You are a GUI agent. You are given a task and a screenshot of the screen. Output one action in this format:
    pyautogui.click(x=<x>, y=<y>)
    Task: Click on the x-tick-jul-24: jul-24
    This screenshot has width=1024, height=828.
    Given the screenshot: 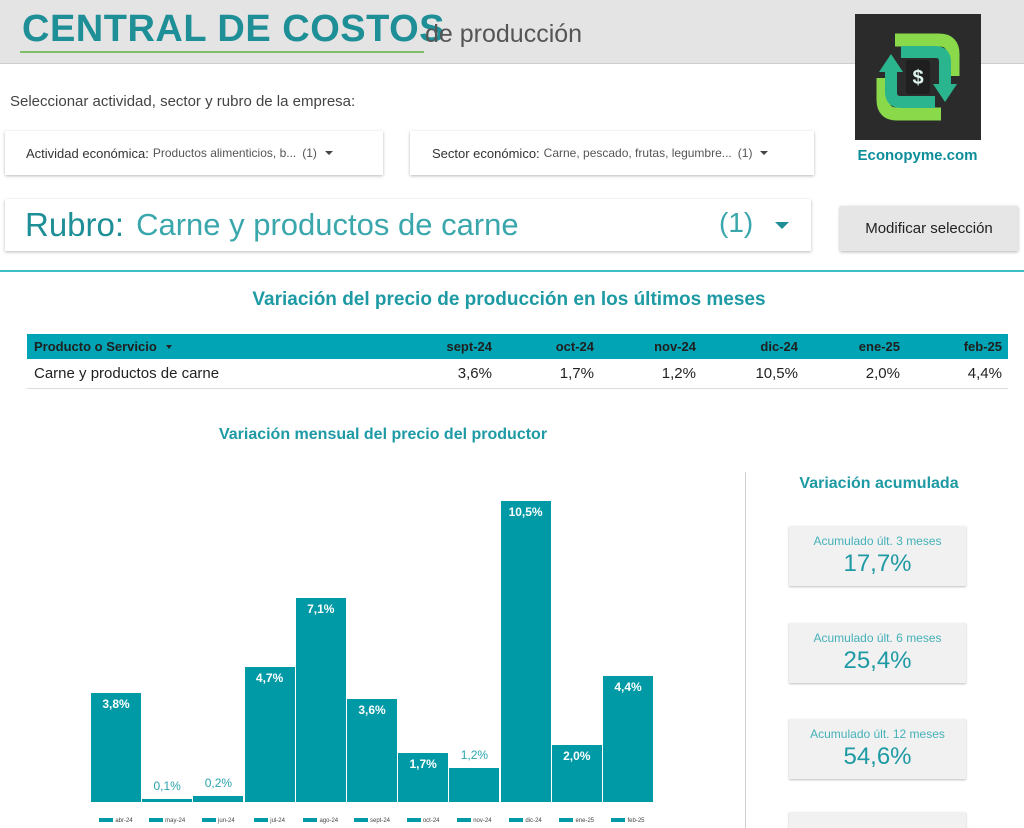 What is the action you would take?
    pyautogui.click(x=270, y=821)
    